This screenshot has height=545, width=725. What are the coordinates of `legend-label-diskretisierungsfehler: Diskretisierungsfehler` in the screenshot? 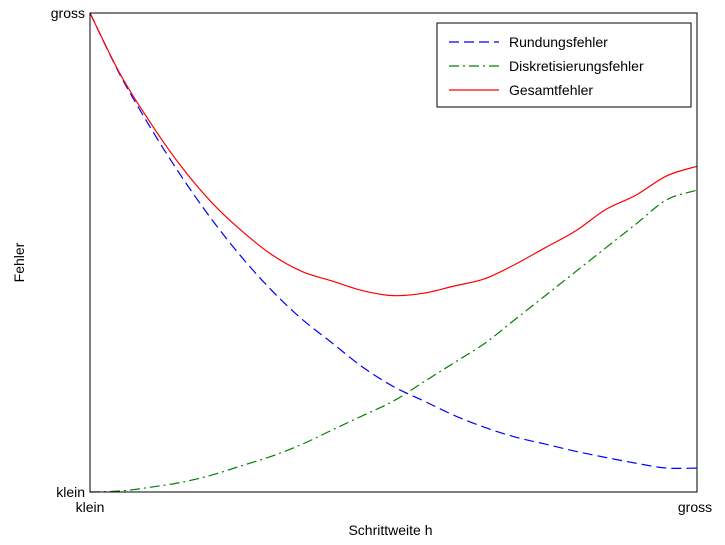 It's located at (576, 66).